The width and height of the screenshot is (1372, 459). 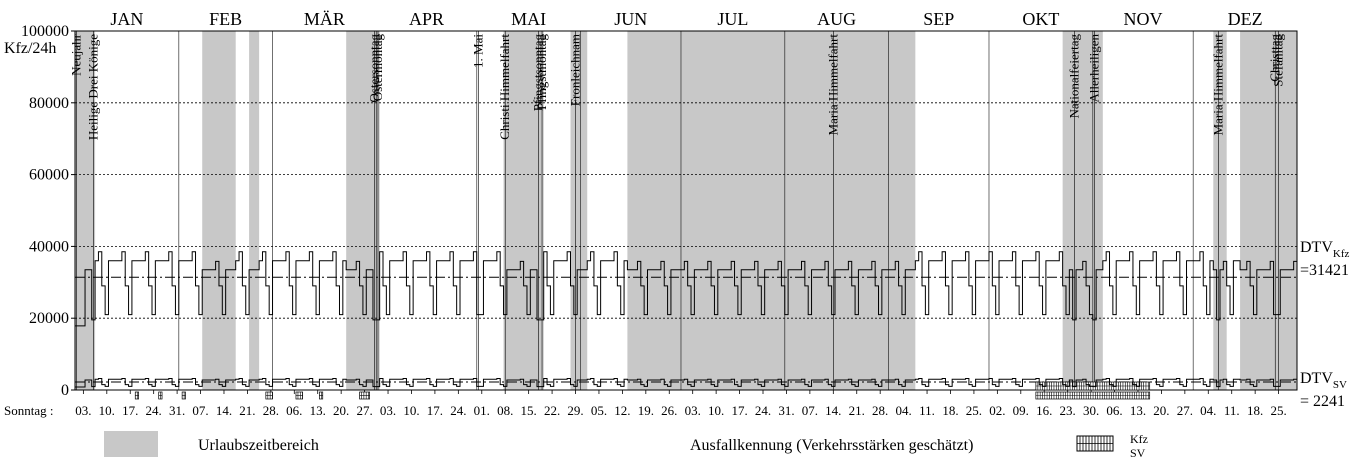 What do you see at coordinates (686, 382) in the screenshot?
I see `sv-series` at bounding box center [686, 382].